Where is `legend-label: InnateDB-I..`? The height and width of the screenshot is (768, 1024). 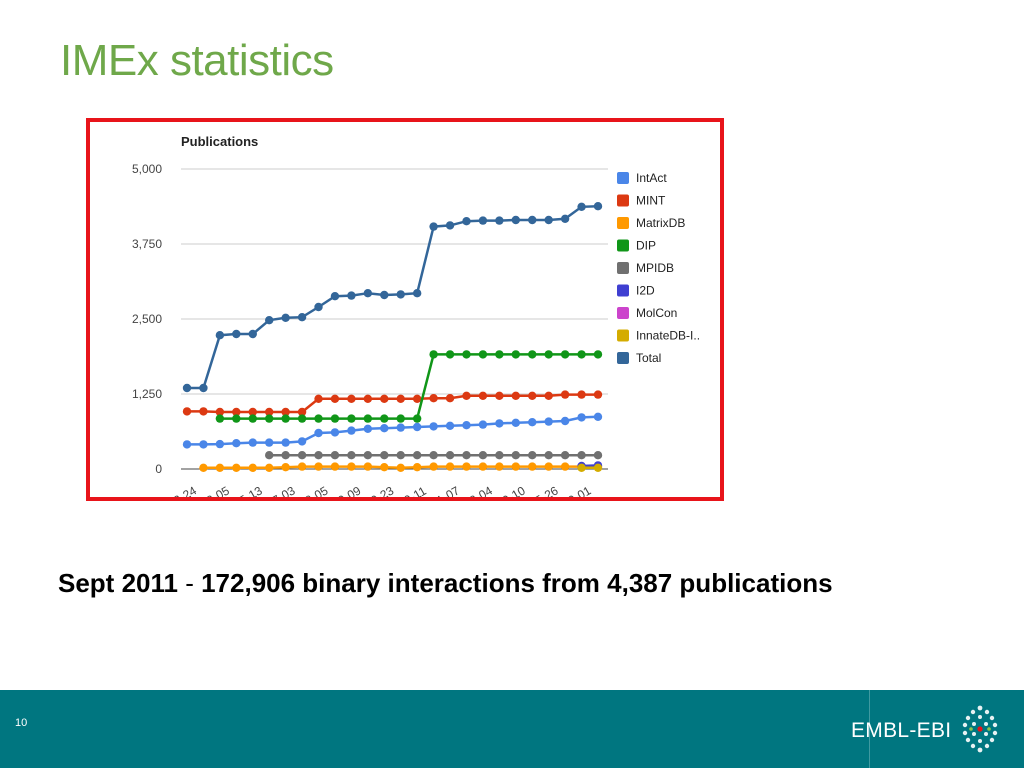 legend-label: InnateDB-I.. is located at coordinates (668, 336).